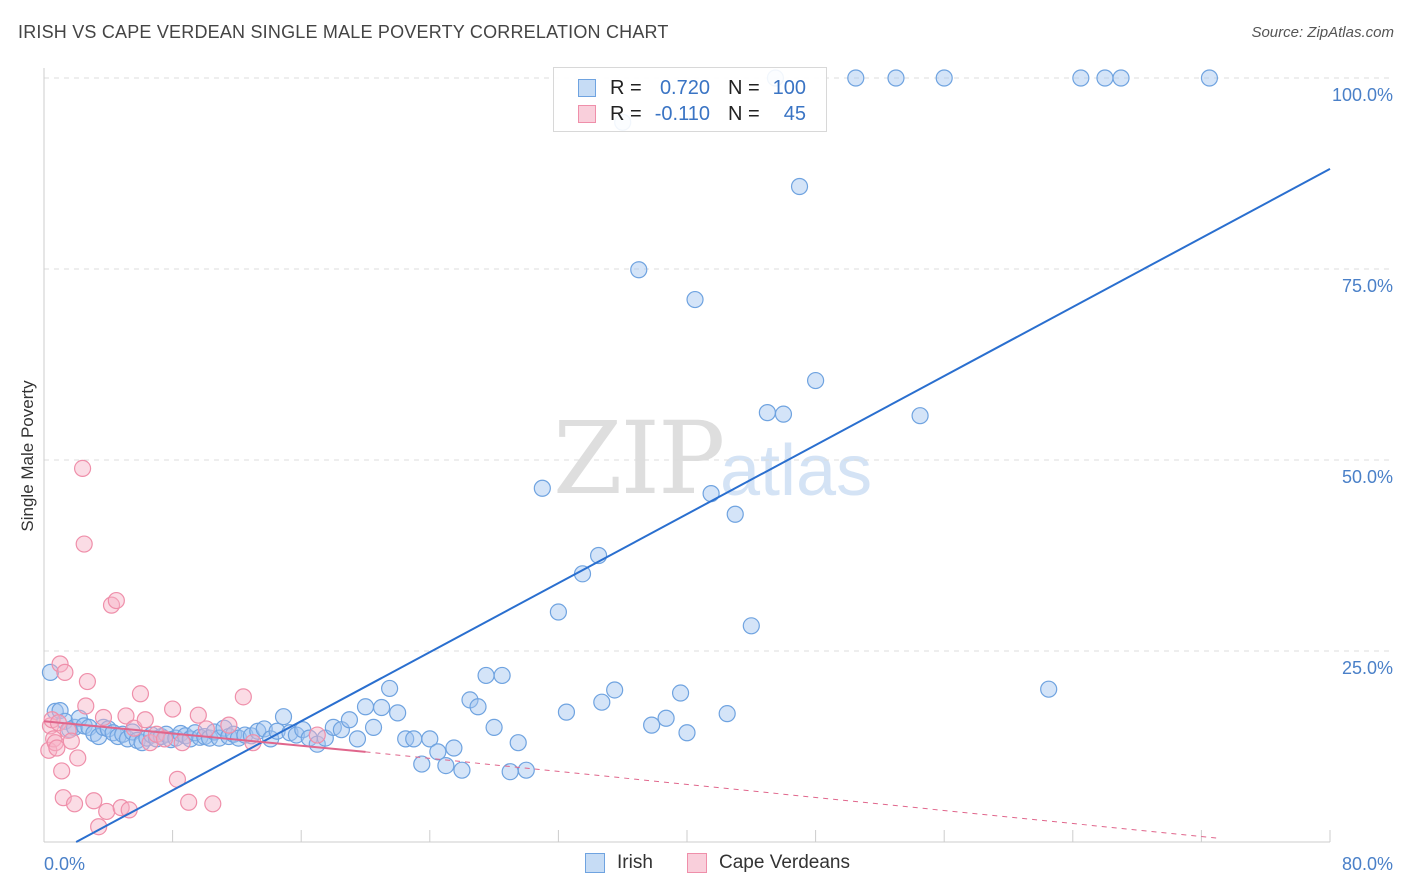 This screenshot has width=1406, height=892. Describe the element at coordinates (1367, 286) in the screenshot. I see `y-tick-label: 75.0%` at that location.